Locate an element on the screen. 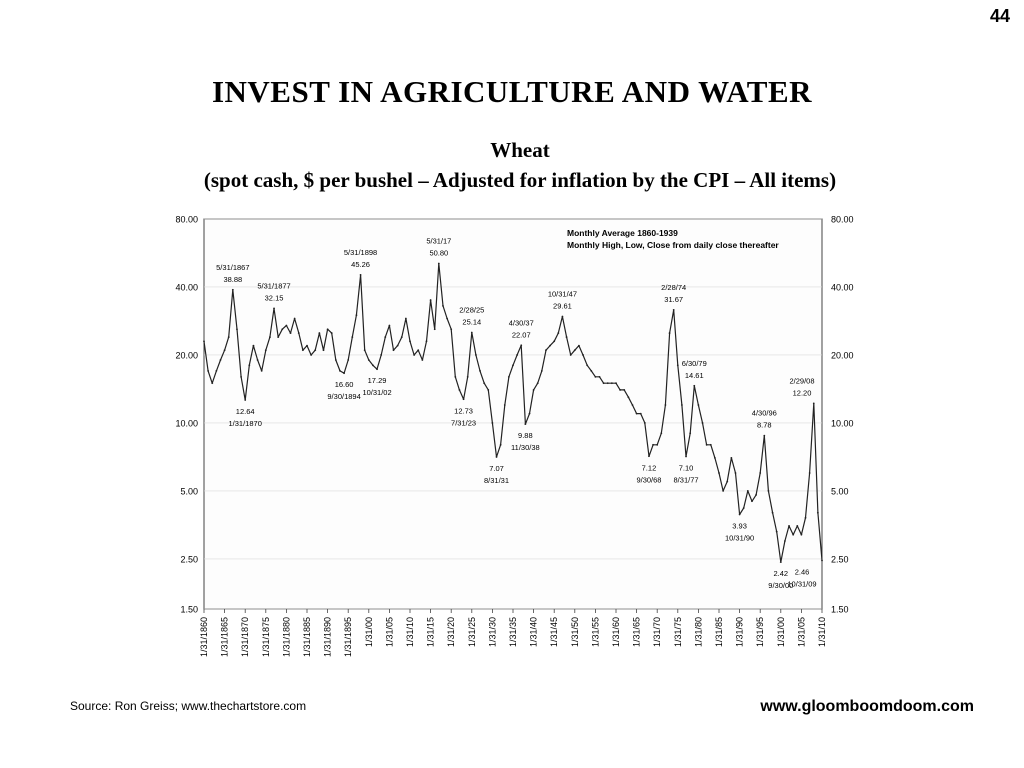  annotation-label: 1/31/1870 is located at coordinates (245, 423).